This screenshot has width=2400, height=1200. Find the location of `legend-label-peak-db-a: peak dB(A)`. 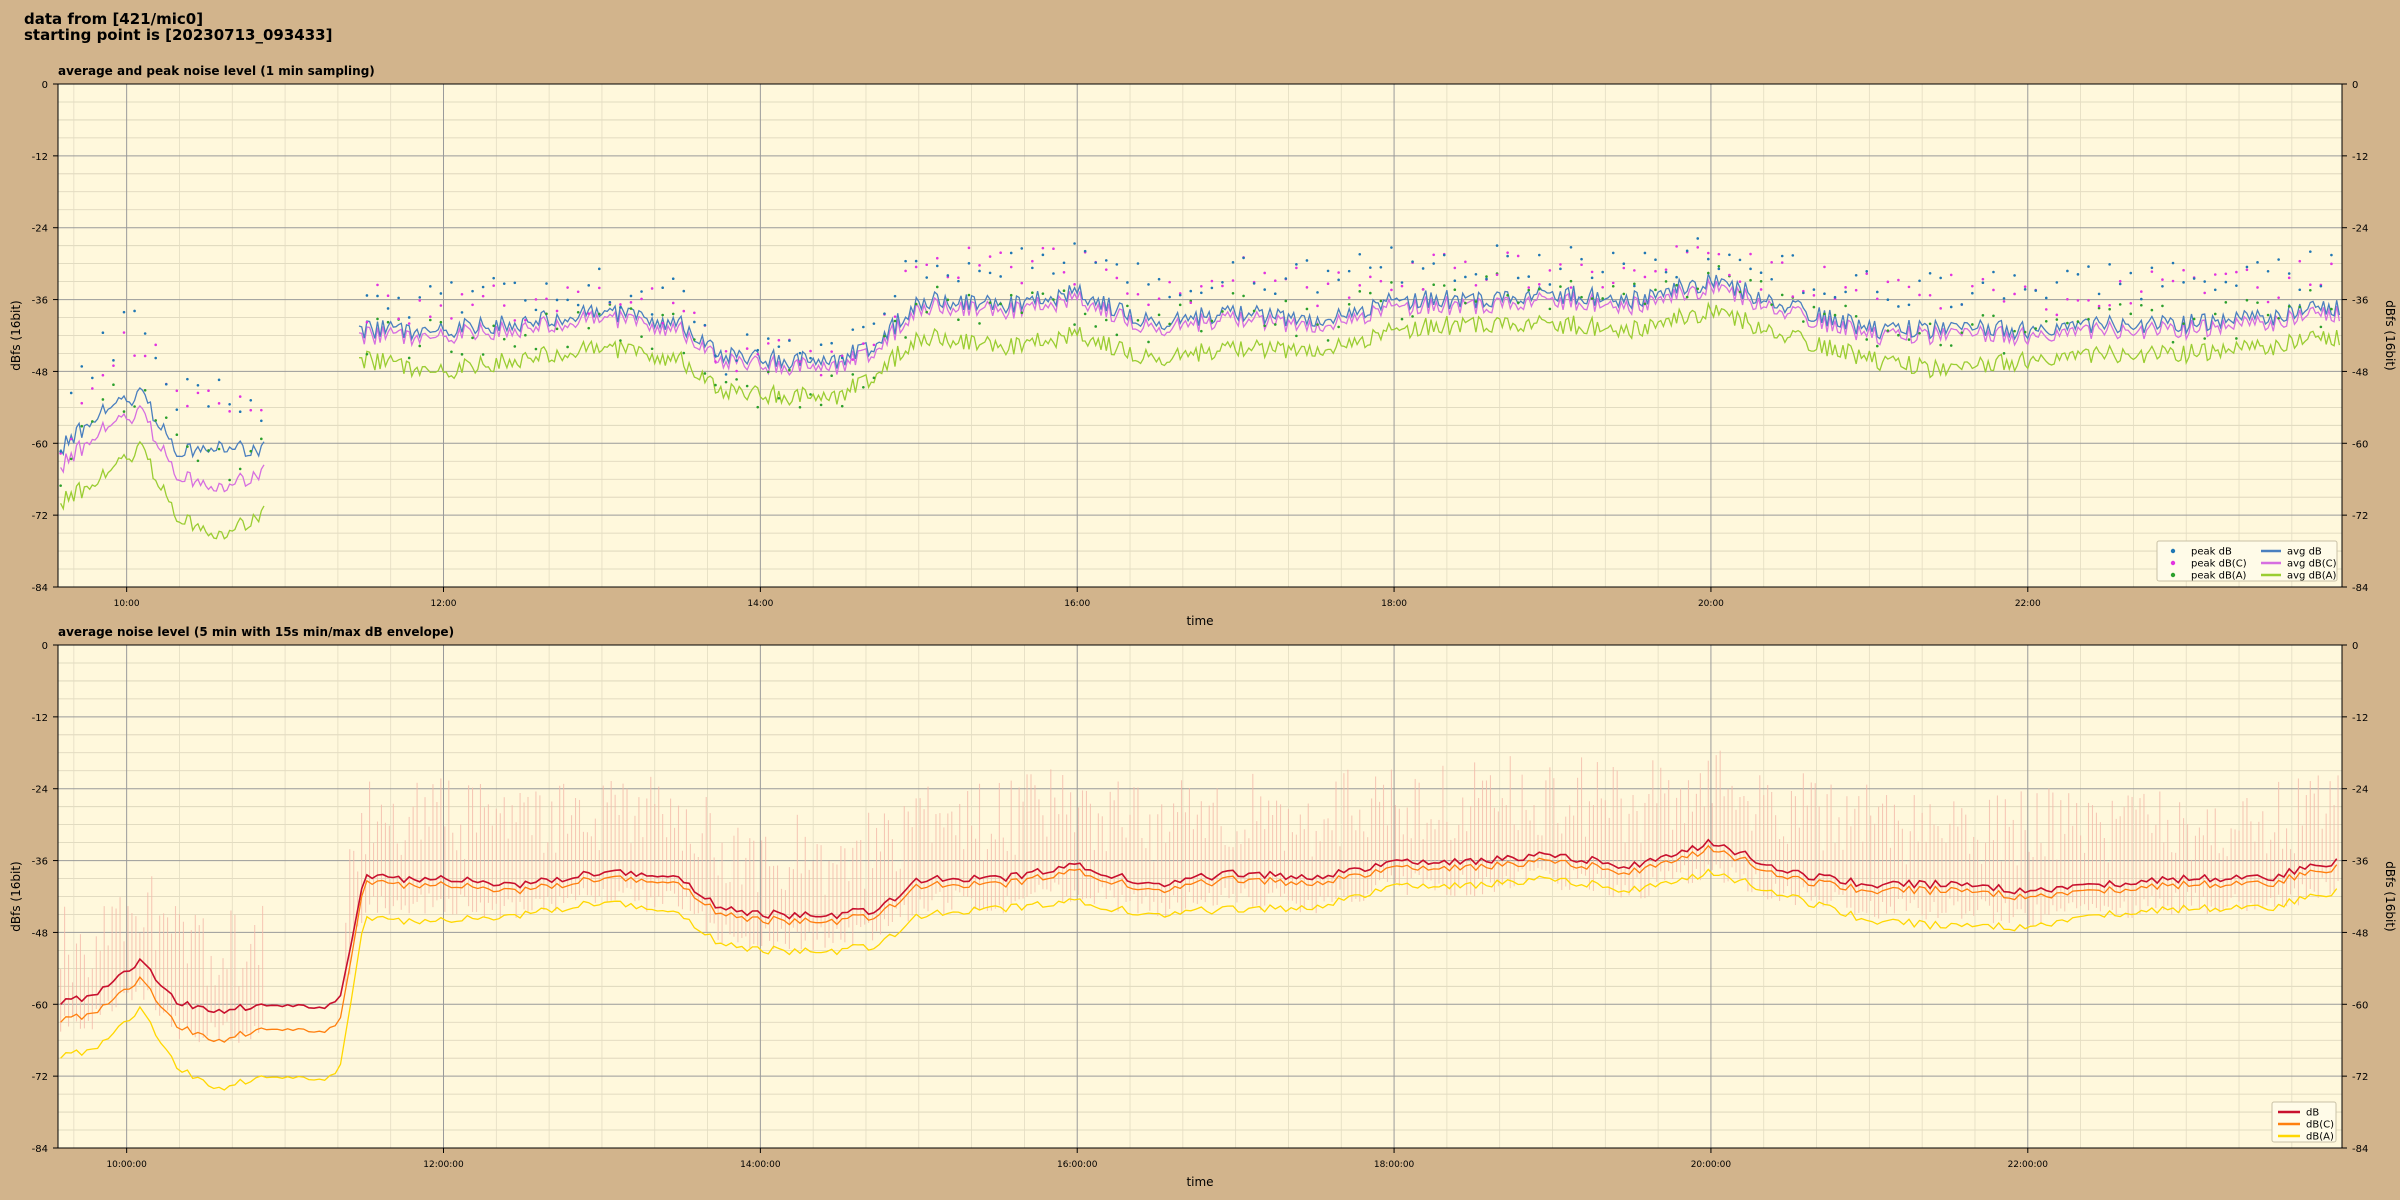

legend-label-peak-db-a: peak dB(A) is located at coordinates (2219, 576).